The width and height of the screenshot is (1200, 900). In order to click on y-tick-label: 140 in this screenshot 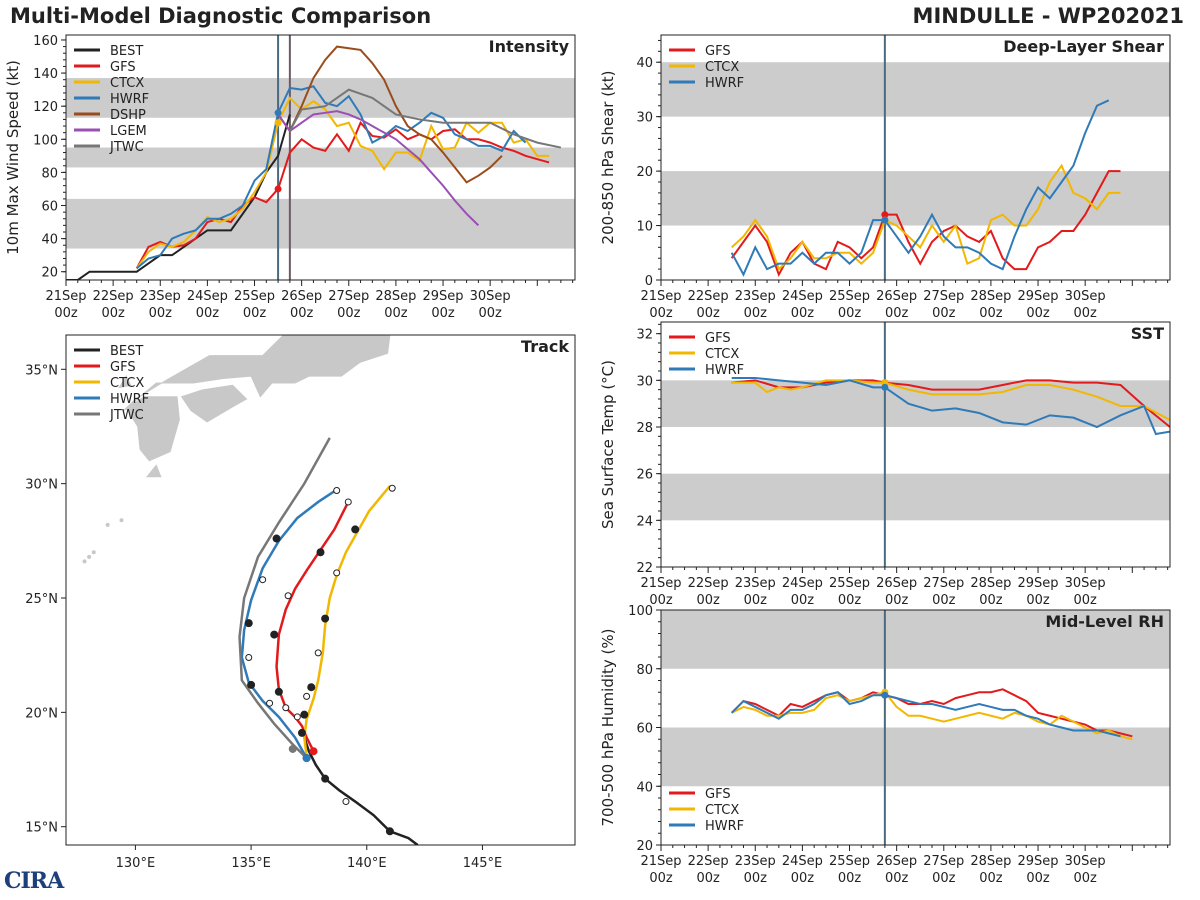, I will do `click(45, 74)`.